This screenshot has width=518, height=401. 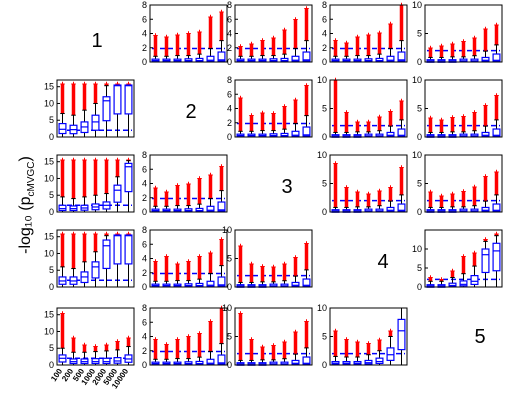 What do you see at coordinates (452, 271) in the screenshot?
I see `outlier-marker-r4c5-2: +` at bounding box center [452, 271].